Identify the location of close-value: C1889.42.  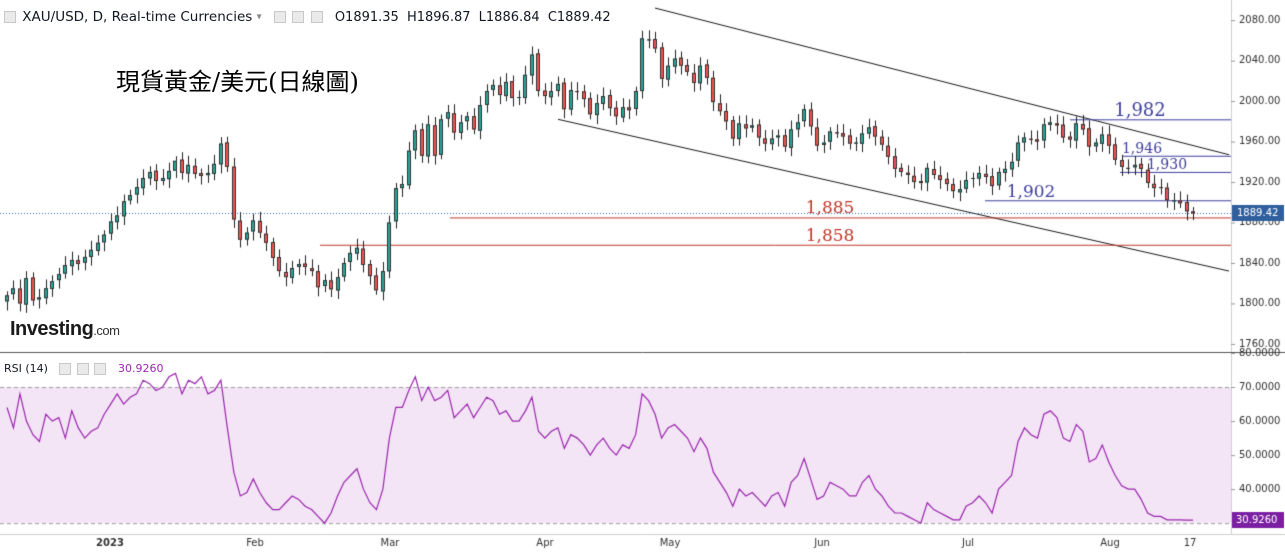
(579, 17).